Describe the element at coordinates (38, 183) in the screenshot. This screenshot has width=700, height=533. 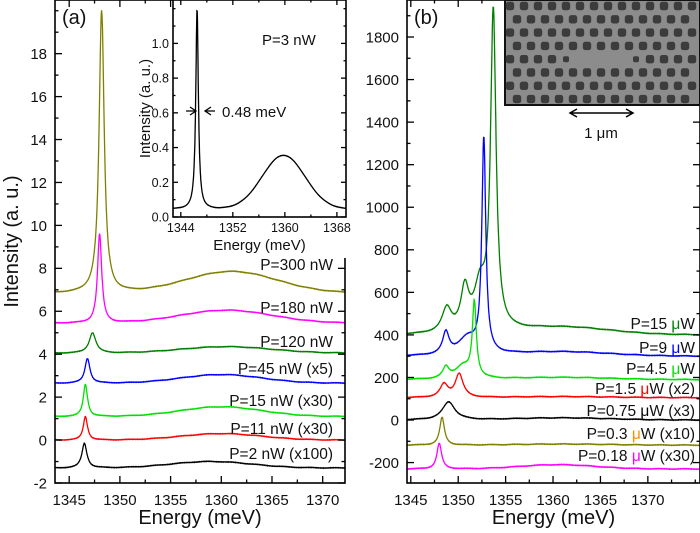
I see `y-tick-label: 12` at that location.